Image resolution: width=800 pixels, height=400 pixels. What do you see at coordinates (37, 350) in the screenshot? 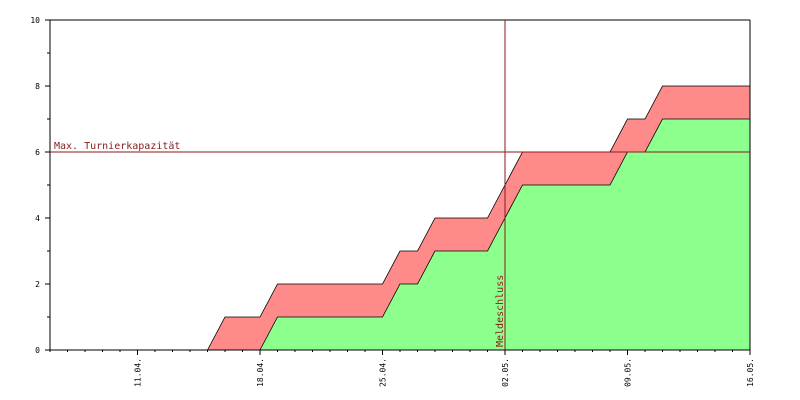
I see `y-tick-label: 0` at bounding box center [37, 350].